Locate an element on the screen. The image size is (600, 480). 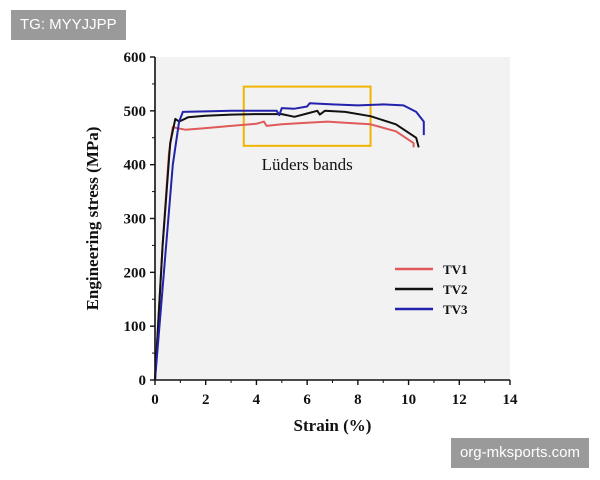
watermark-bottom: org-mksports.com is located at coordinates (519, 453).